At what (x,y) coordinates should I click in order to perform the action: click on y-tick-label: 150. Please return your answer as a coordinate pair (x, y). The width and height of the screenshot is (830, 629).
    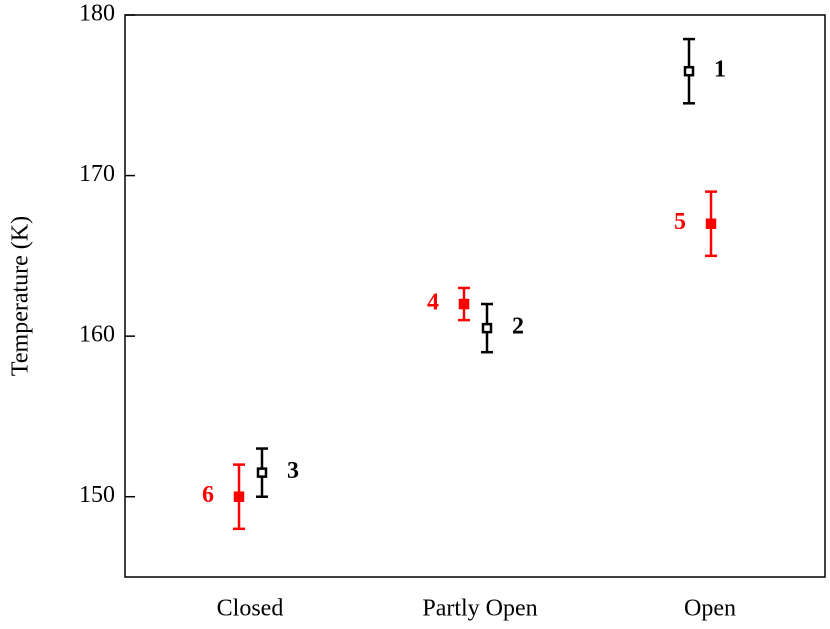
    Looking at the image, I should click on (97, 495).